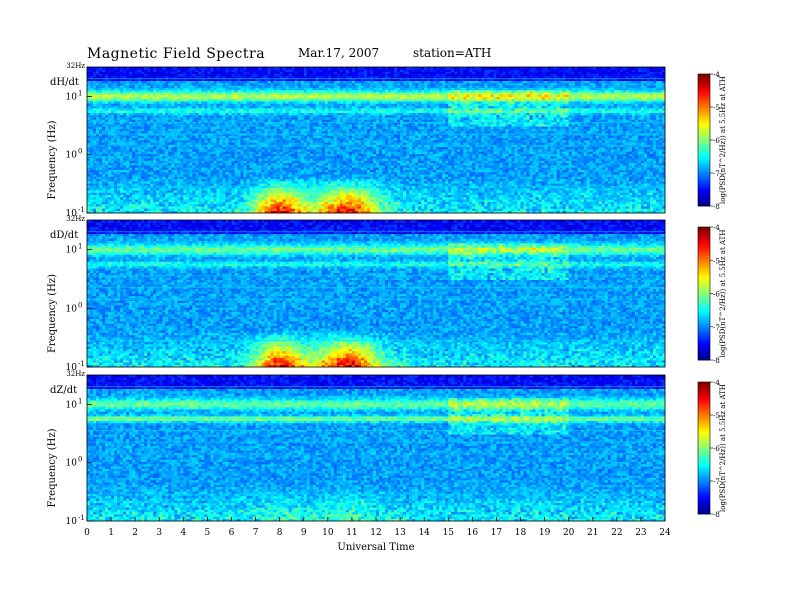 The height and width of the screenshot is (612, 792). I want to click on x-tick-label: 9, so click(304, 533).